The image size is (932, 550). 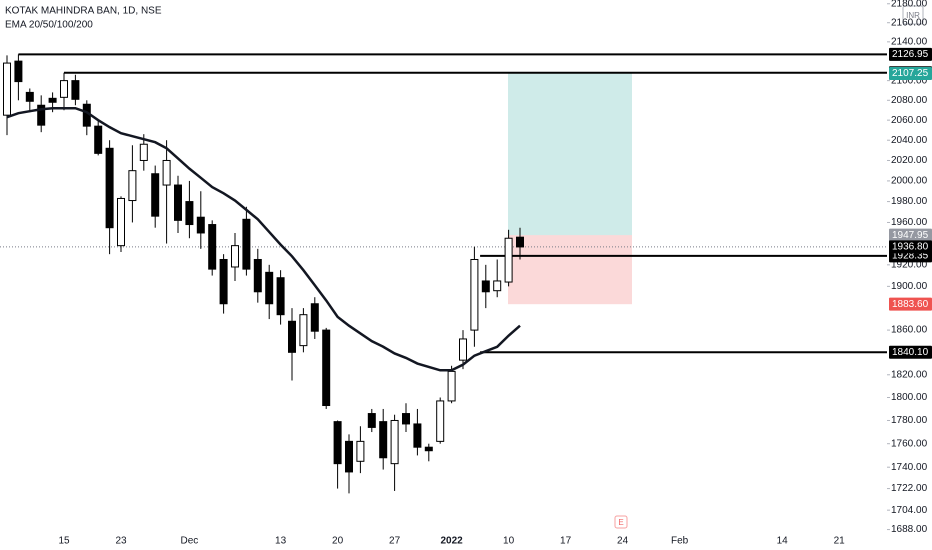 What do you see at coordinates (909, 100) in the screenshot?
I see `y-tick-label: 2080.00` at bounding box center [909, 100].